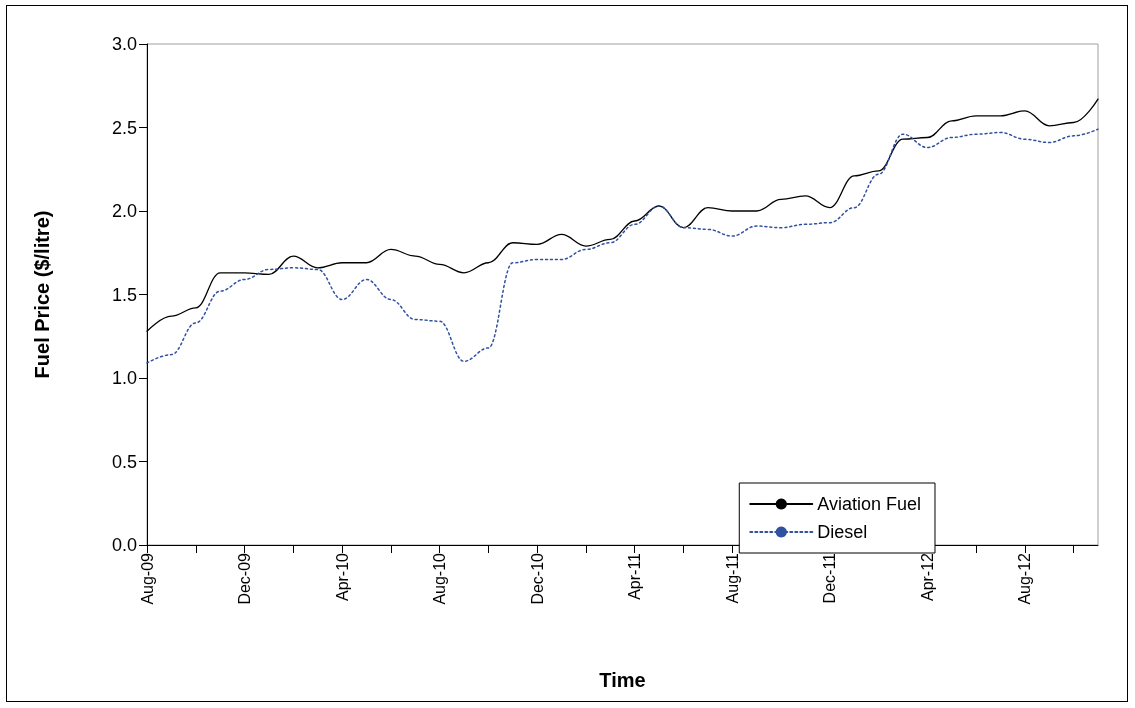 The width and height of the screenshot is (1135, 708). What do you see at coordinates (124, 461) in the screenshot?
I see `y-tick-label: 0.5` at bounding box center [124, 461].